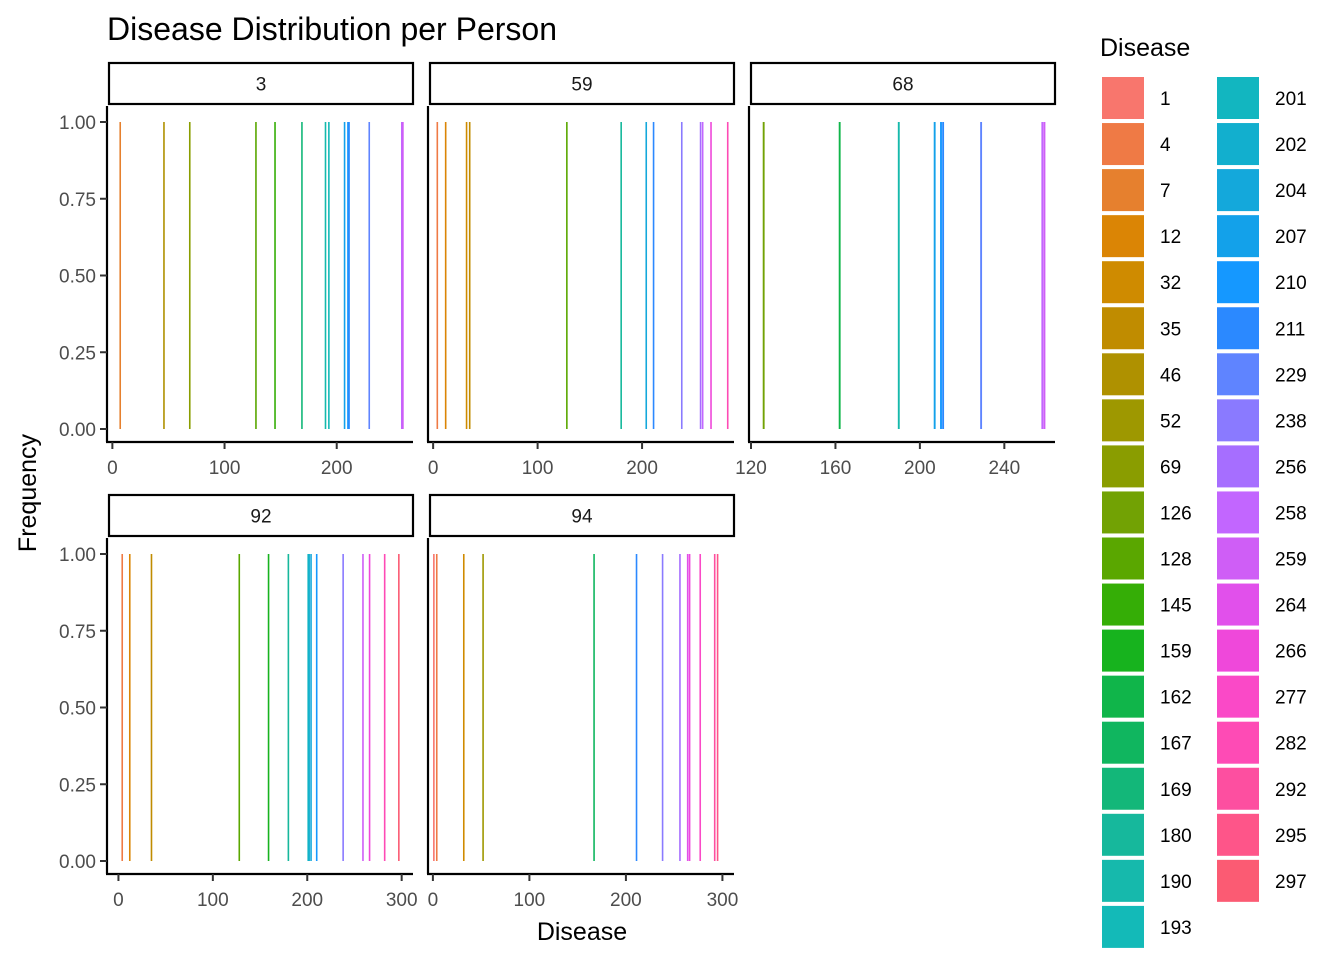 The image size is (1344, 965). I want to click on legend-label: 202, so click(1291, 145).